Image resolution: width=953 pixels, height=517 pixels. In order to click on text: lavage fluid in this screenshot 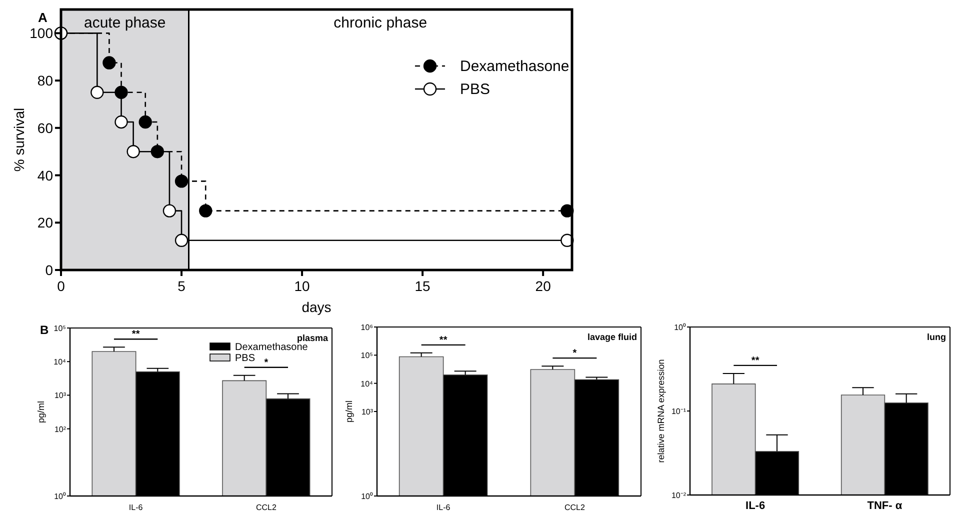, I will do `click(612, 337)`.